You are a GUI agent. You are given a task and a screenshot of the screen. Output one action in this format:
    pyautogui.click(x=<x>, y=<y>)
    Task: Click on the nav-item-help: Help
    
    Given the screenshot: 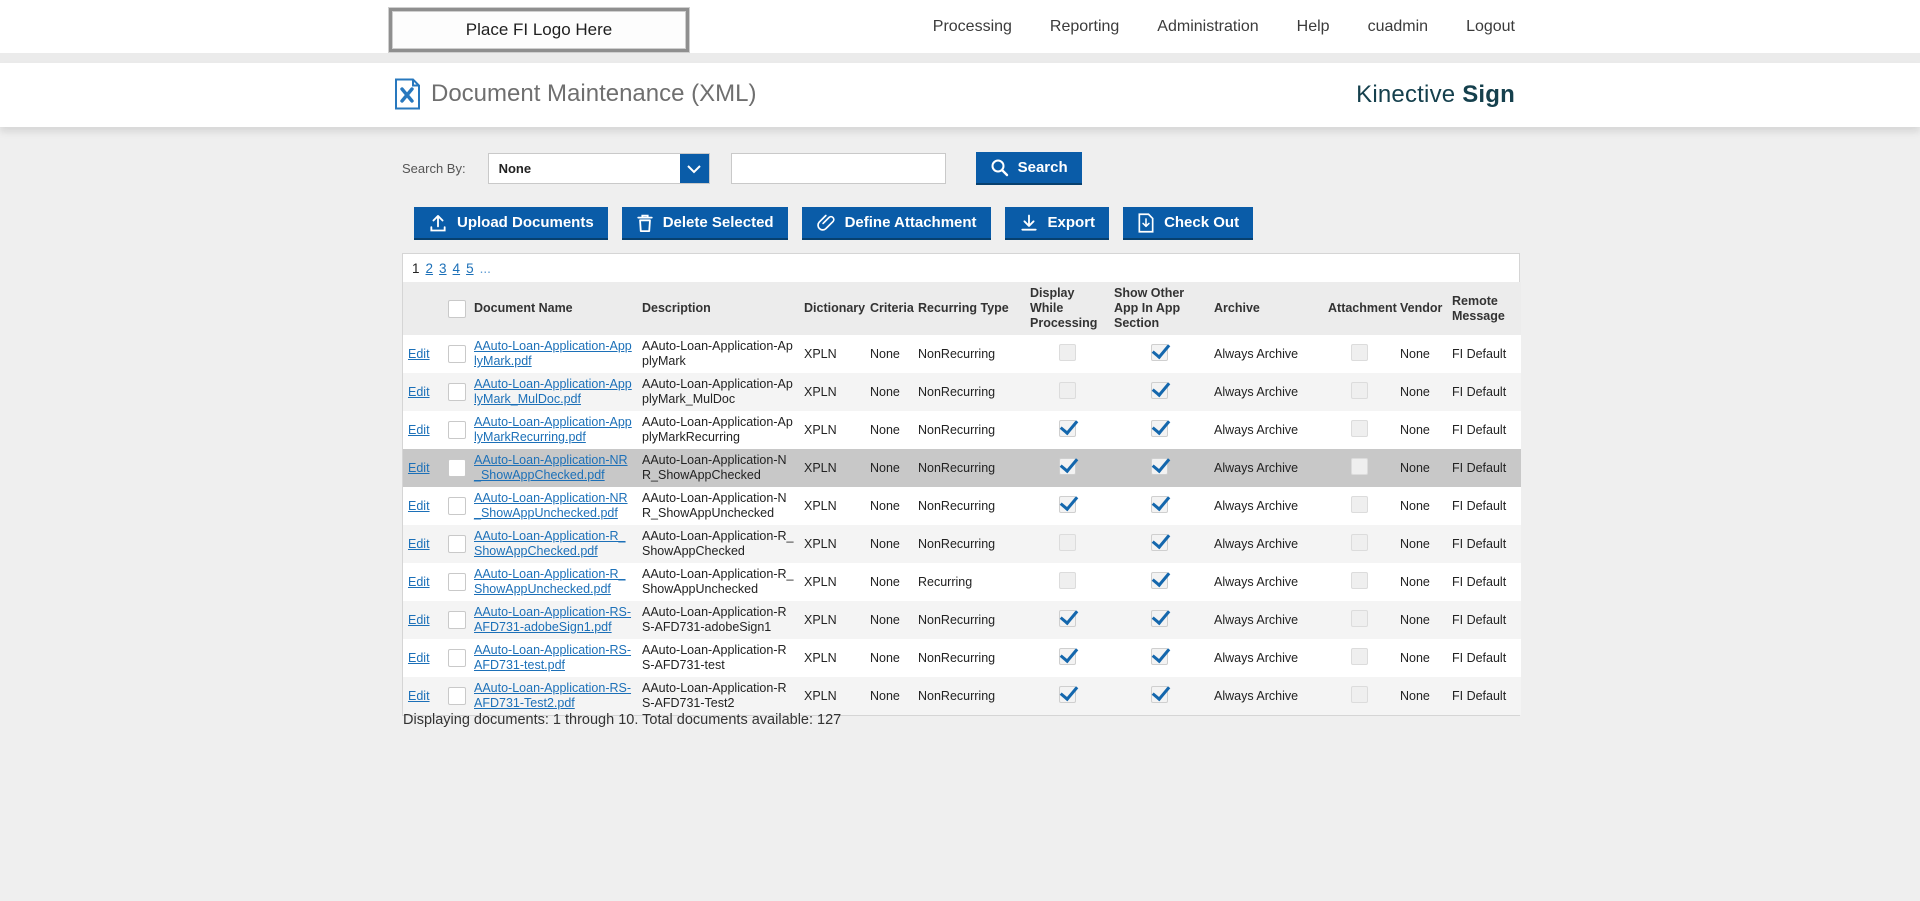 What is the action you would take?
    pyautogui.click(x=1313, y=26)
    